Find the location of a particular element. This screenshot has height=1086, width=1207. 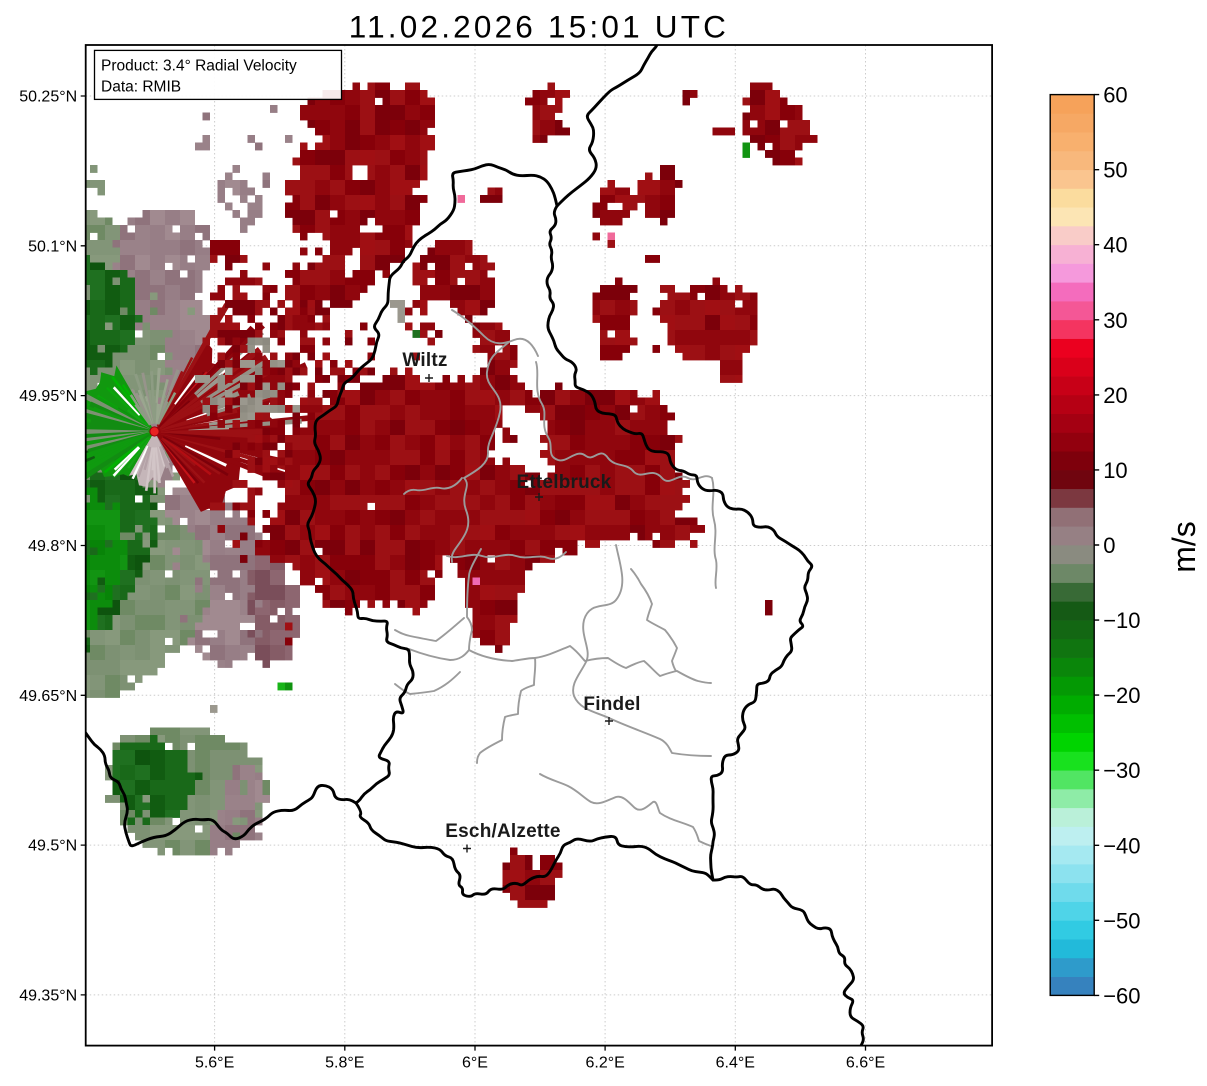

svg-text: 50.1°N is located at coordinates (52, 246).